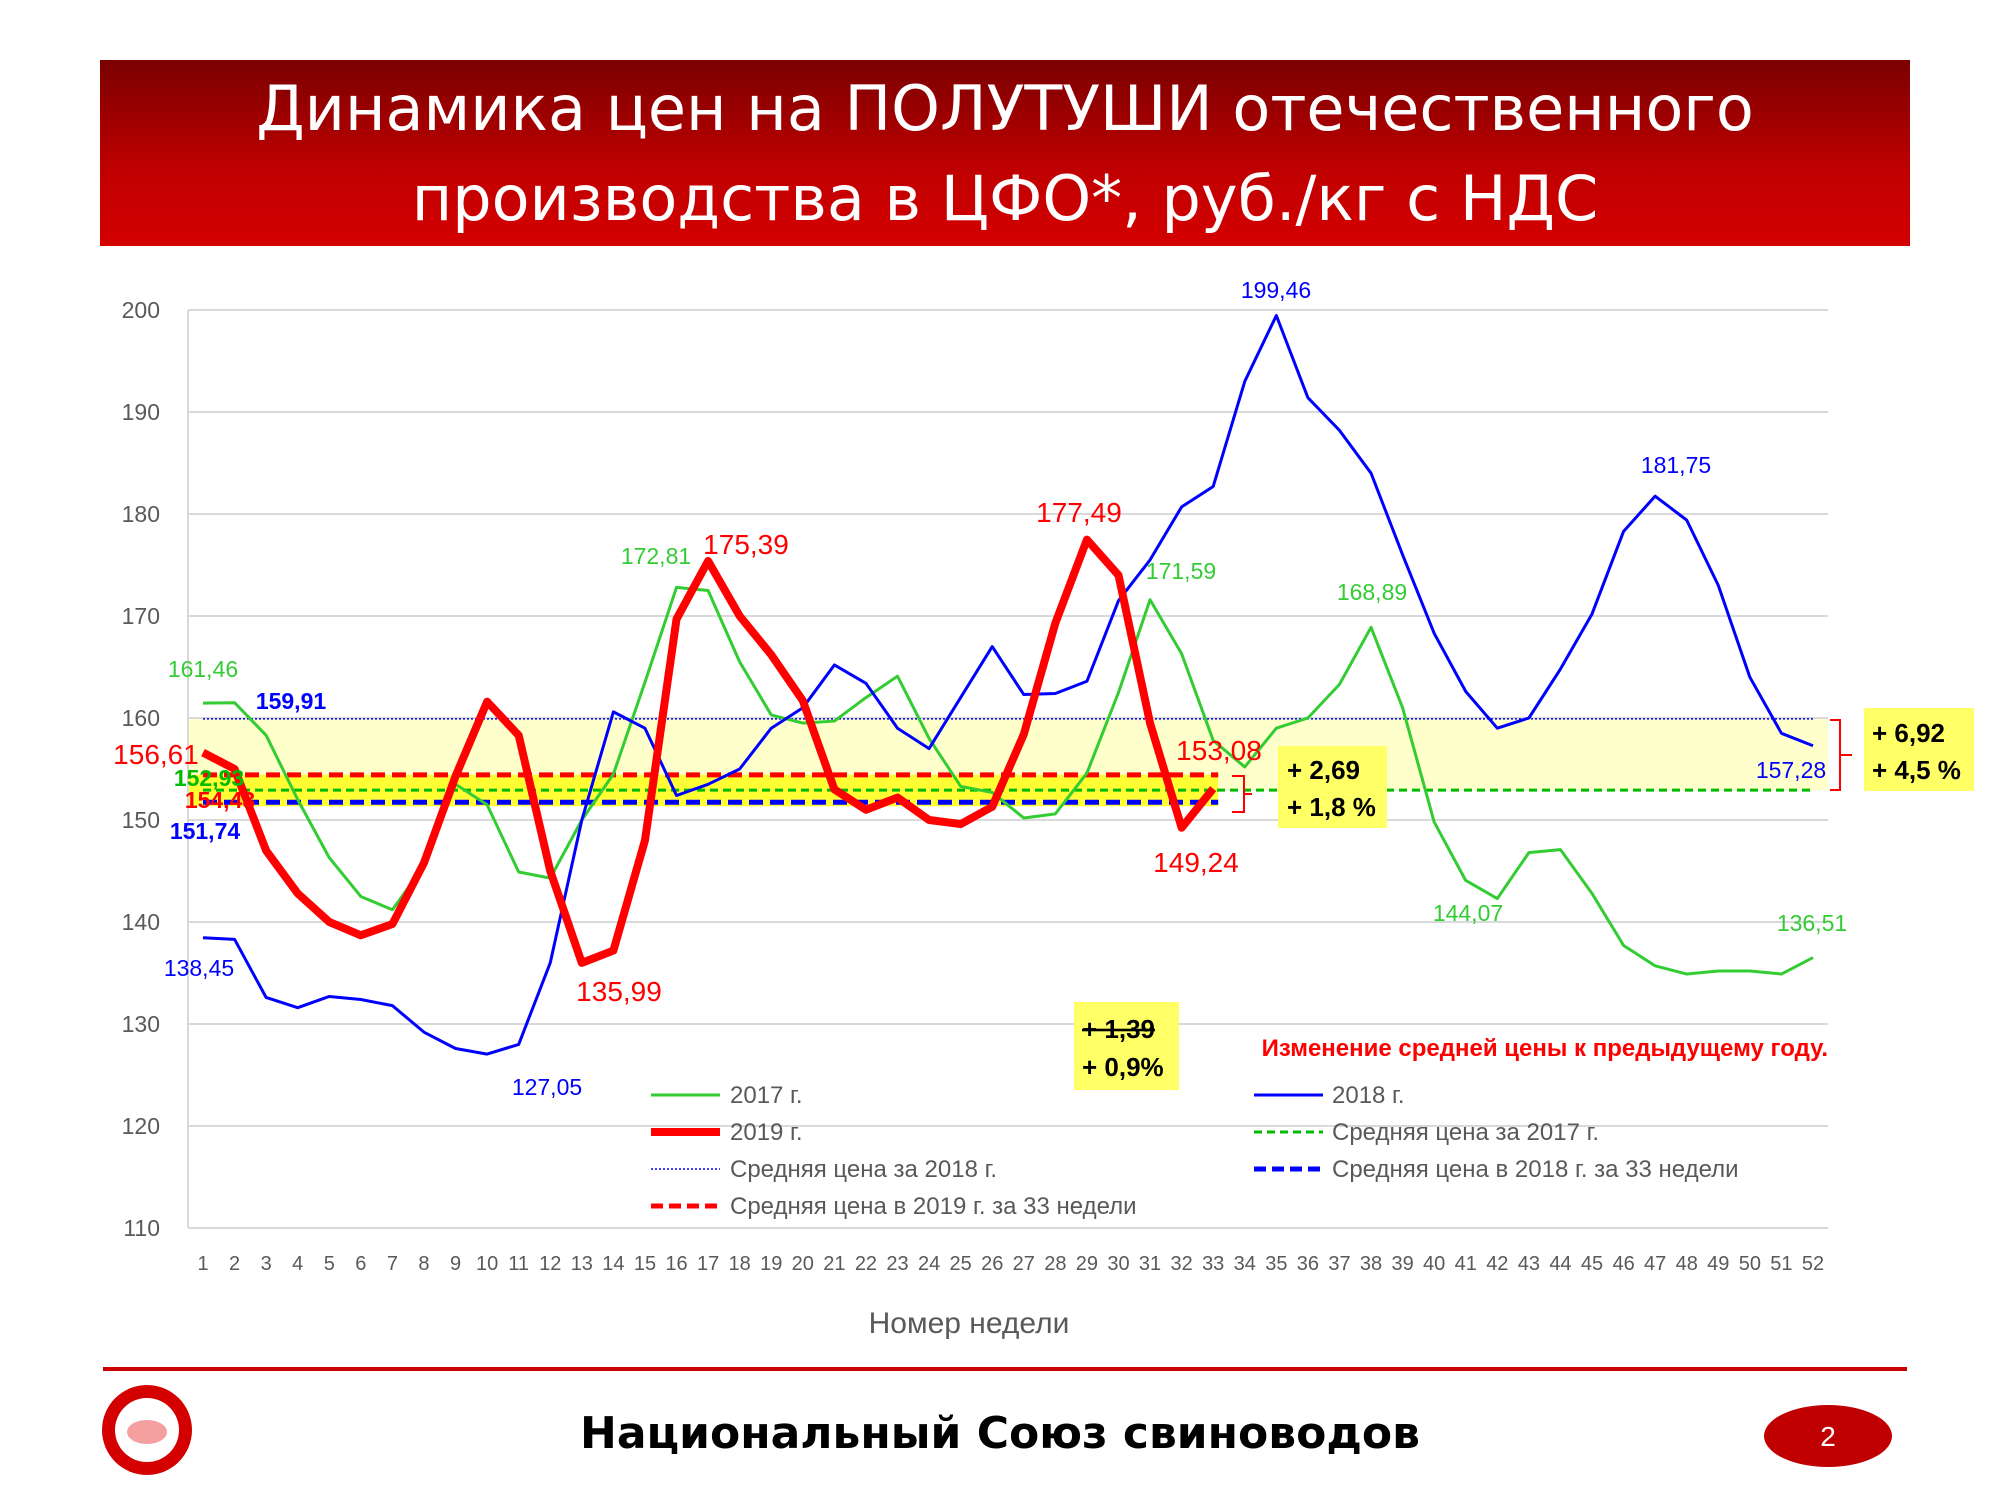  What do you see at coordinates (1687, 1264) in the screenshot?
I see `x-tick-label: 48` at bounding box center [1687, 1264].